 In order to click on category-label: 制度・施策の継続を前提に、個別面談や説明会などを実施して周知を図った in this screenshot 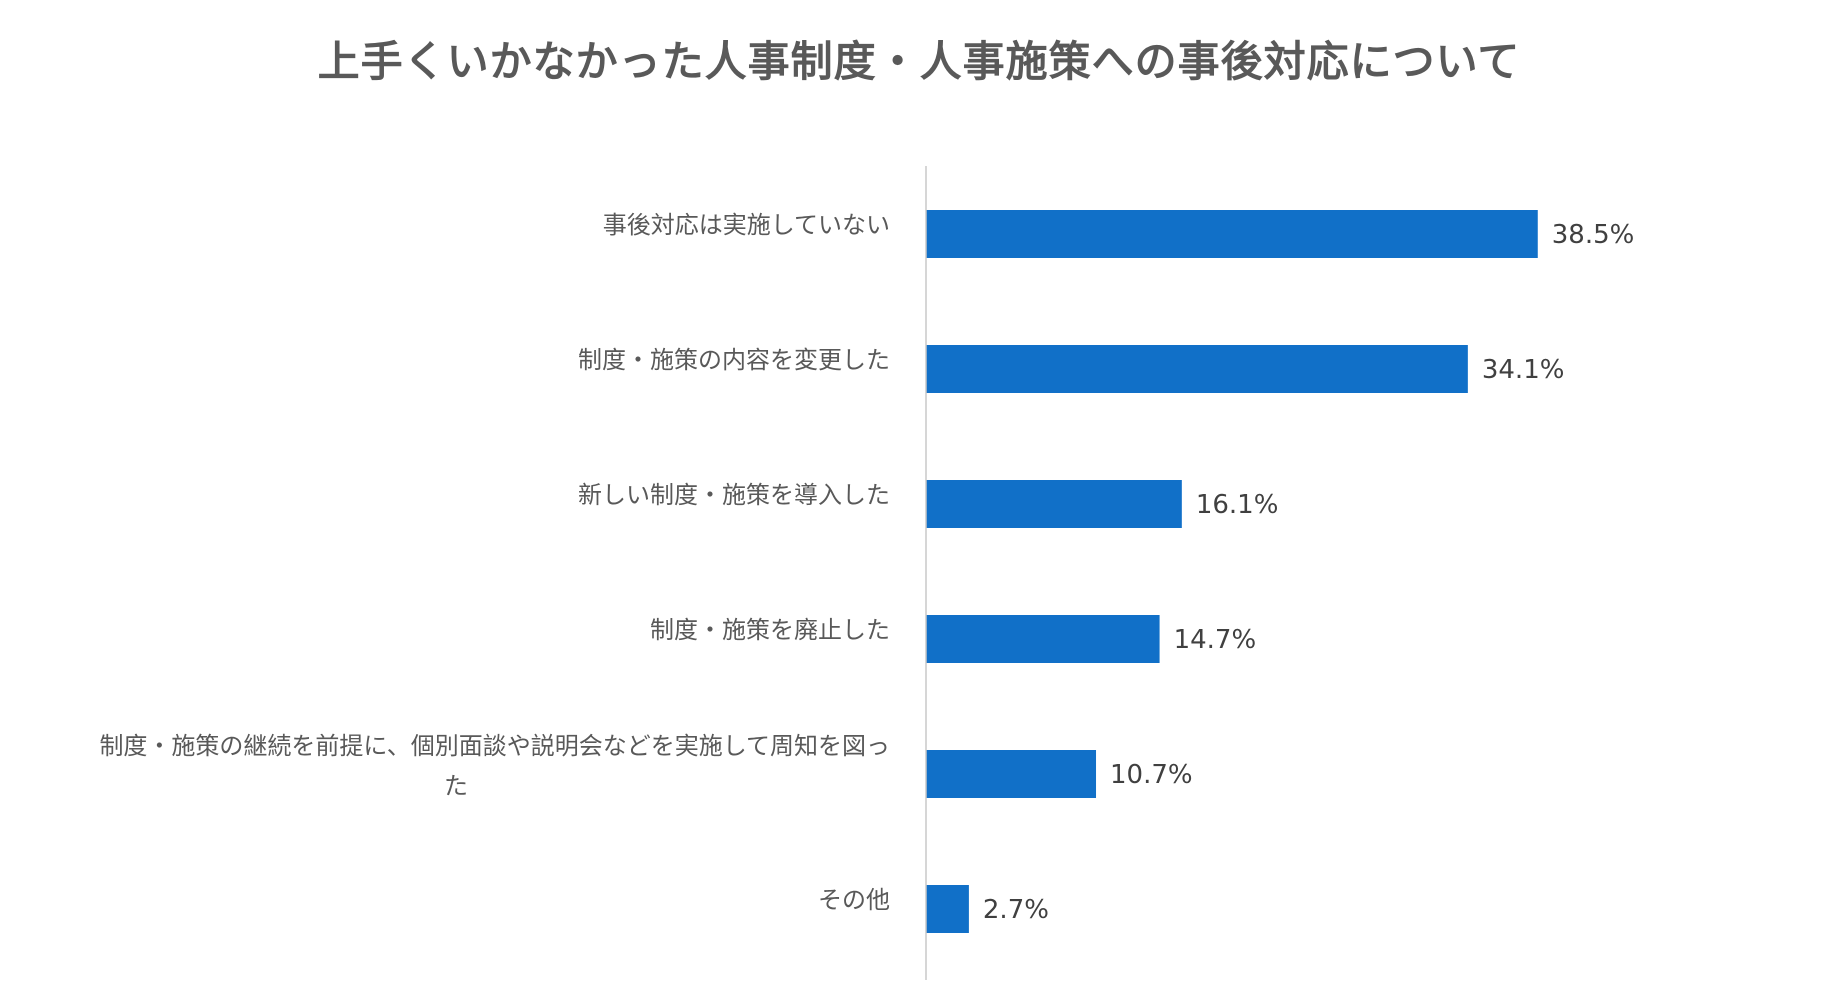, I will do `click(494, 766)`.